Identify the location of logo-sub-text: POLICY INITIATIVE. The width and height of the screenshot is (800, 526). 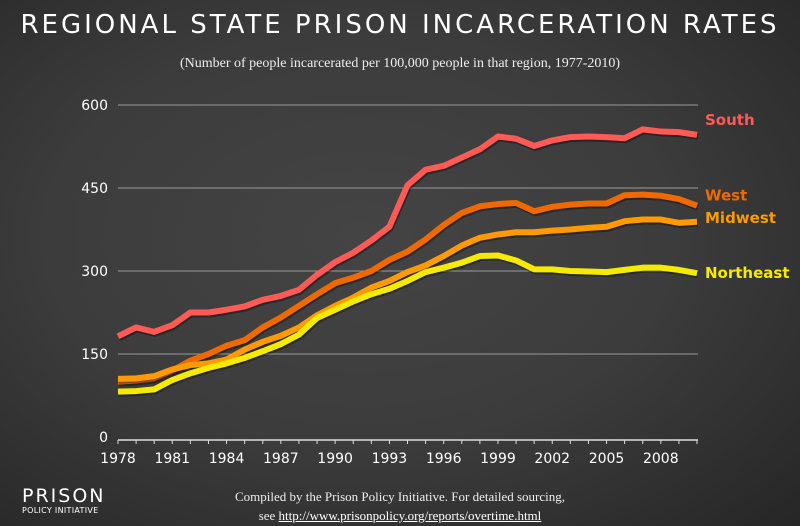
(60, 510).